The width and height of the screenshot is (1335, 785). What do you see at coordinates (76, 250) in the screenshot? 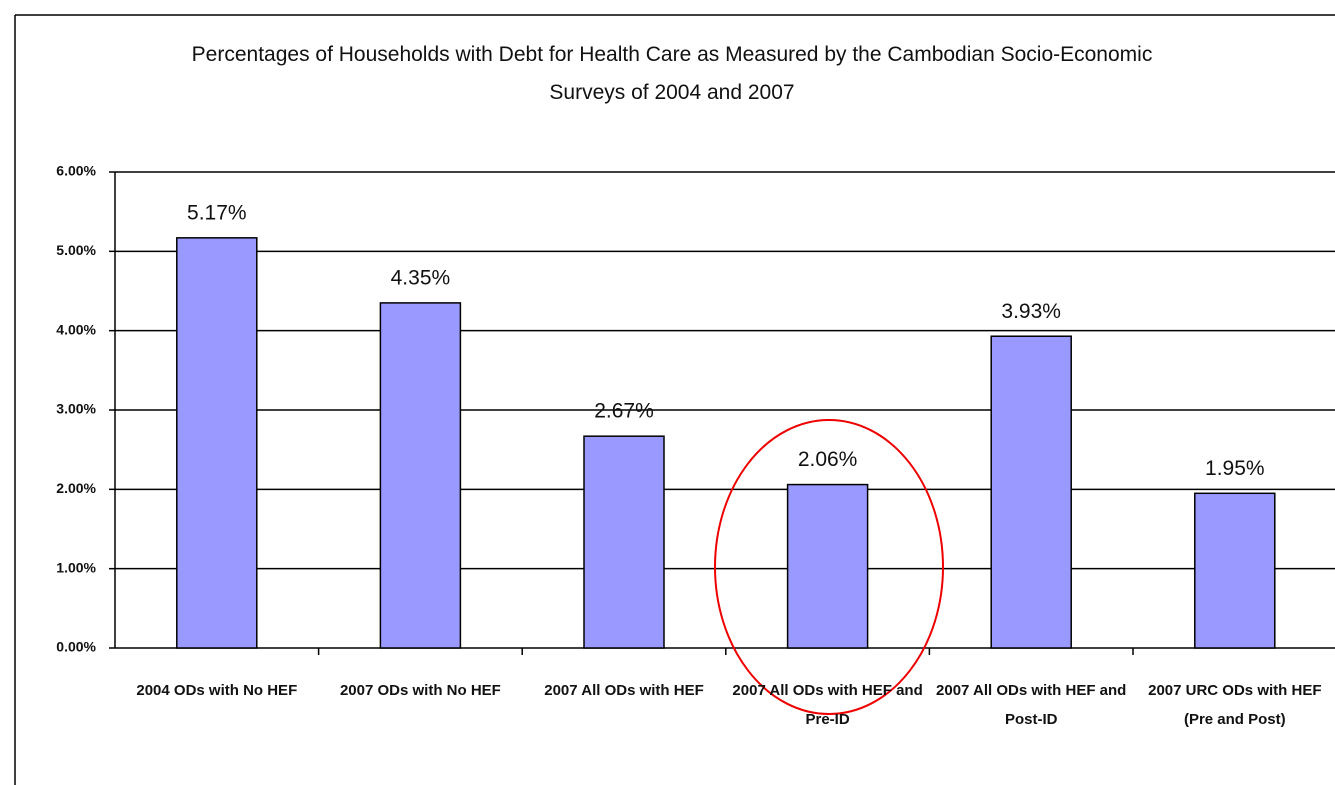
I see `y-tick-label: 5.00%` at bounding box center [76, 250].